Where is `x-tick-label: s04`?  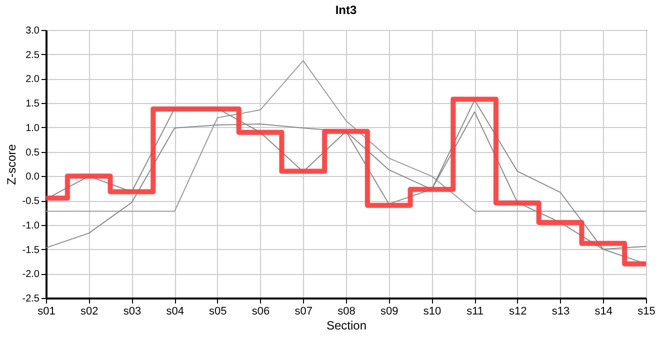
x-tick-label: s04 is located at coordinates (175, 312).